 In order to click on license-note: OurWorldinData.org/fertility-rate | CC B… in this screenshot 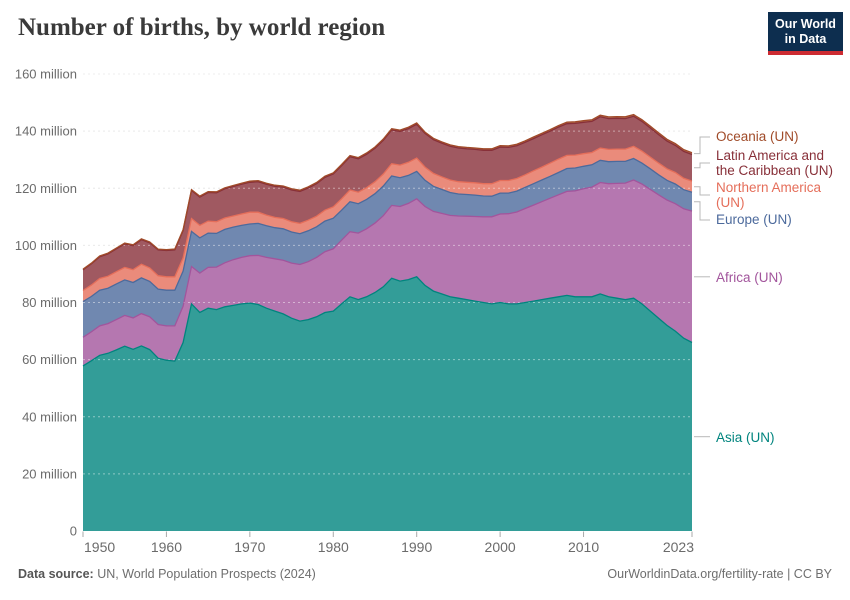, I will do `click(719, 574)`.